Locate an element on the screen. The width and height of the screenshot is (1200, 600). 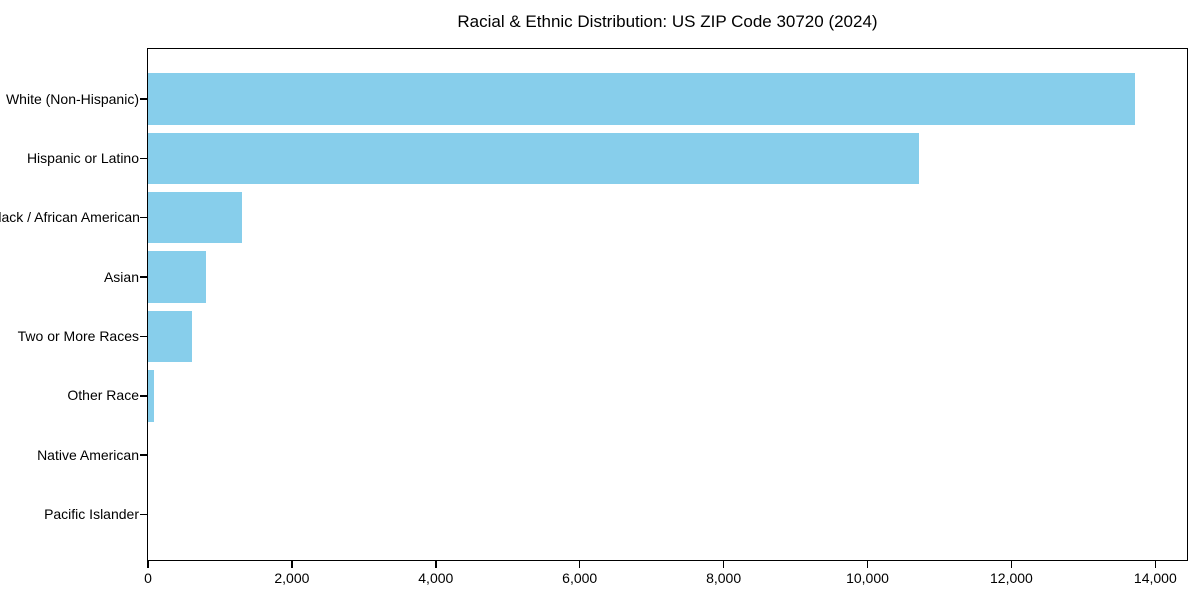
x-tick-label: 12,000 is located at coordinates (1011, 577).